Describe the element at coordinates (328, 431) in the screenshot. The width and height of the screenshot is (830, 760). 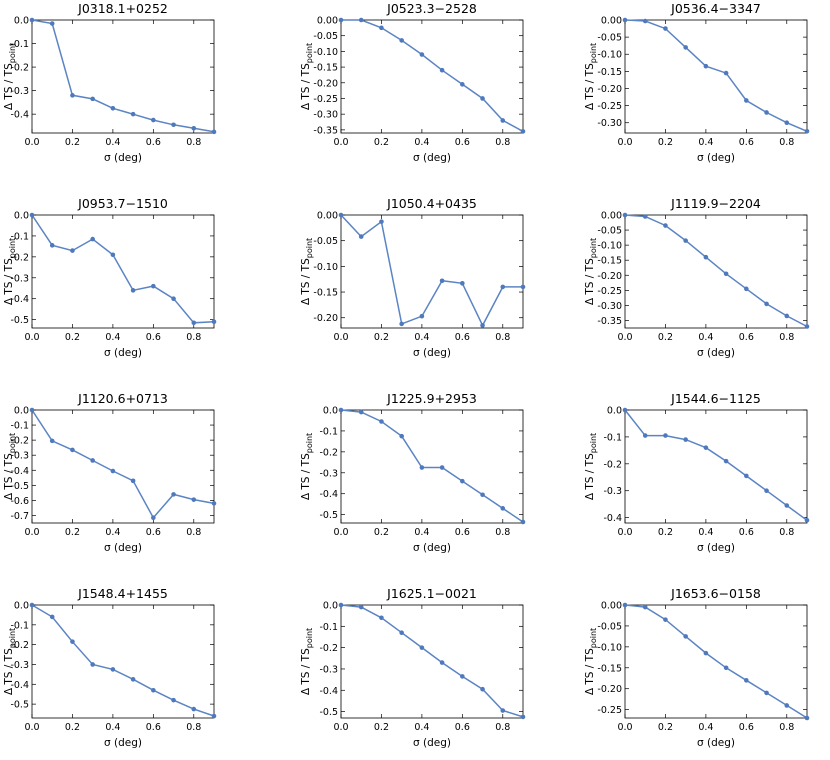
I see `y-tick-label: -0.1` at that location.